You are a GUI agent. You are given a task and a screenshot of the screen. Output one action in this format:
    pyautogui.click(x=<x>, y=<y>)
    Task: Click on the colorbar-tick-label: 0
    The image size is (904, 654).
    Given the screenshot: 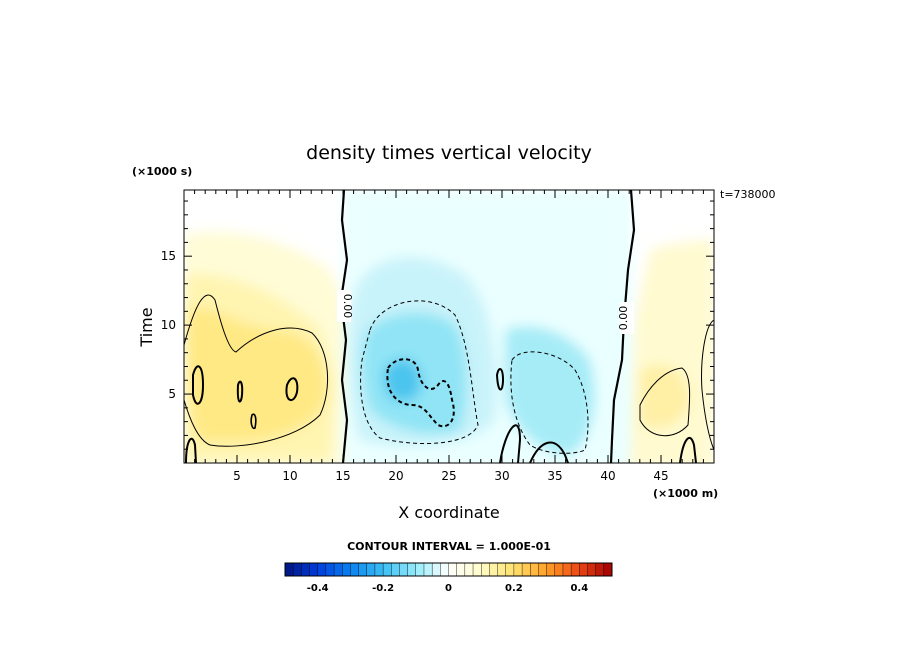 What is the action you would take?
    pyautogui.click(x=448, y=588)
    